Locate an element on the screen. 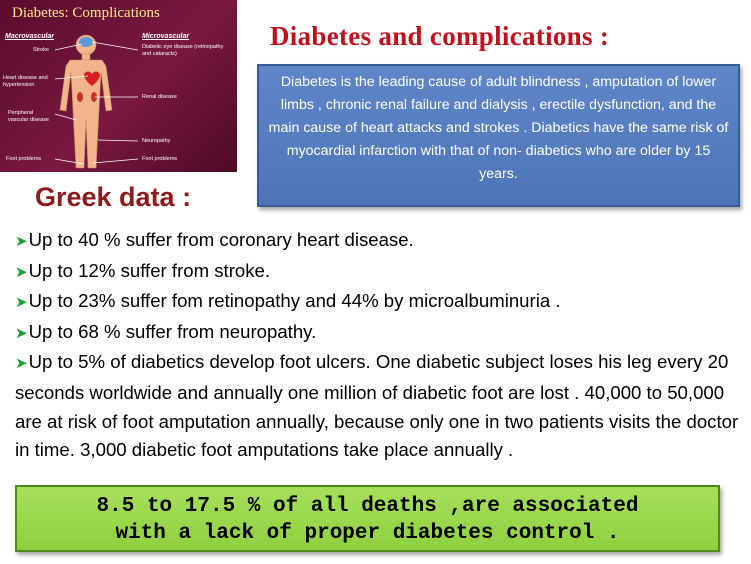 The height and width of the screenshot is (564, 751). figure-label-foot-problems-right: Foot problems is located at coordinates (160, 159).